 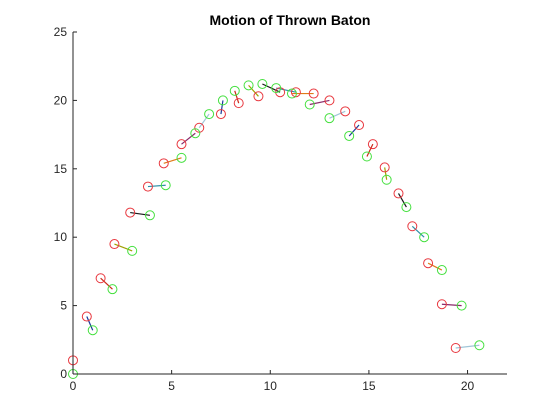 I want to click on x-tick-label-0: 0, so click(x=73, y=386).